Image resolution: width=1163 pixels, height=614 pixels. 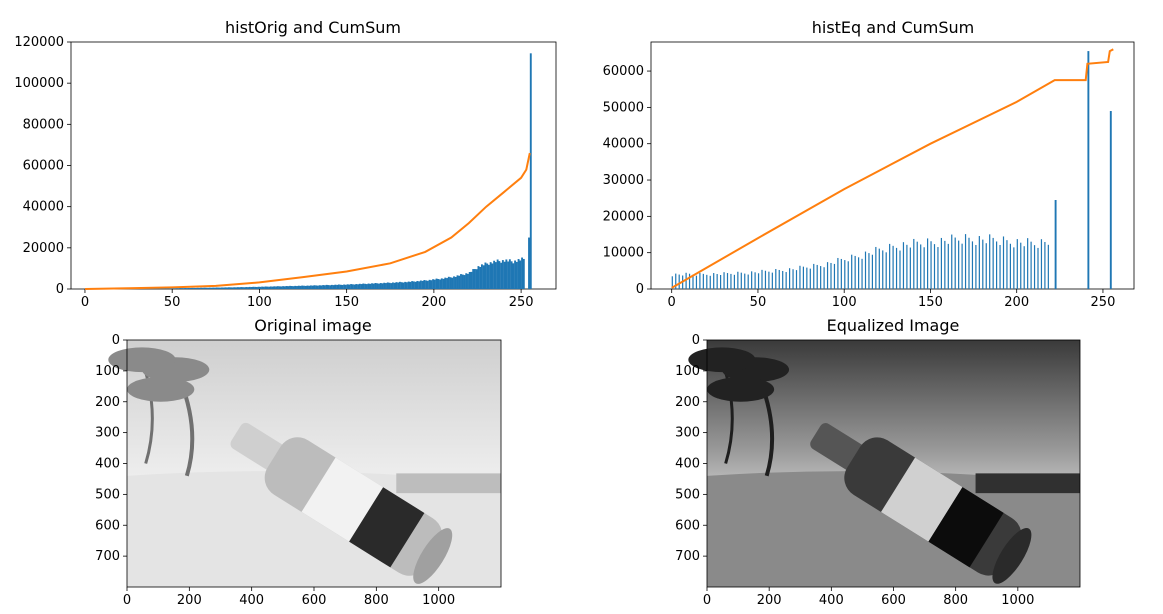 I want to click on y-tick-label: 100, so click(x=107, y=371).